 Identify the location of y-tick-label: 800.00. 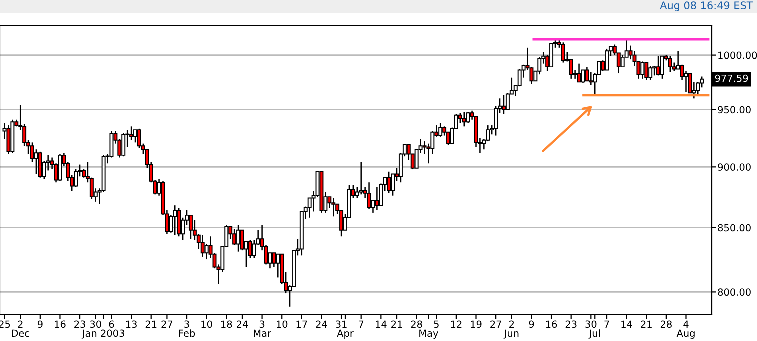
(734, 292).